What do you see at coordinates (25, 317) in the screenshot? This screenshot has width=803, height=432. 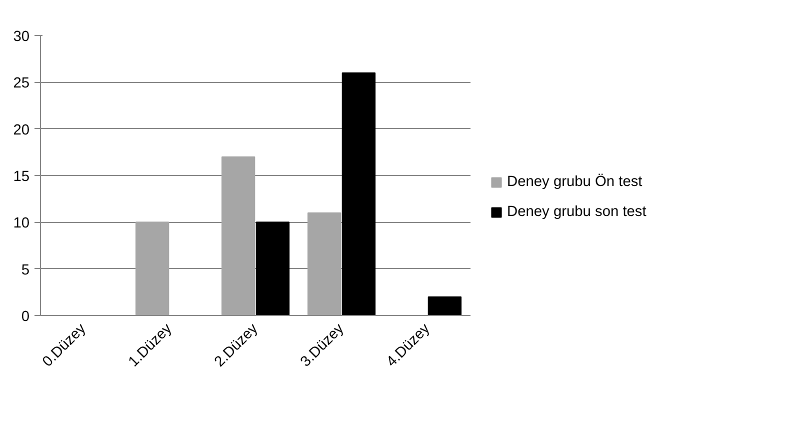 I see `y-tick-label: 0` at bounding box center [25, 317].